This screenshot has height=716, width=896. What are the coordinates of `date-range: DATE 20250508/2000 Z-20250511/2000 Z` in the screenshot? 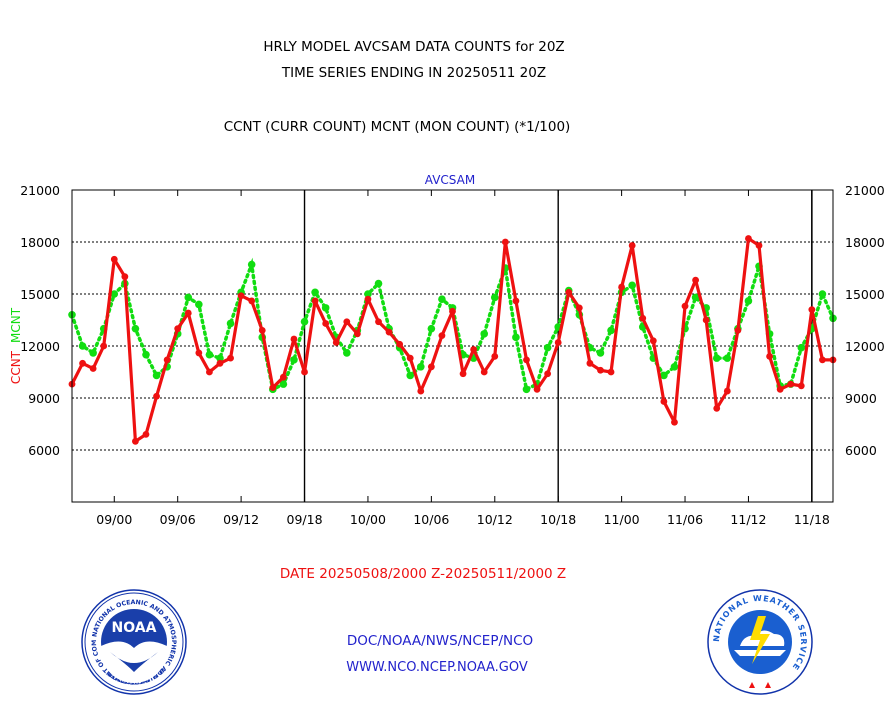 It's located at (423, 574).